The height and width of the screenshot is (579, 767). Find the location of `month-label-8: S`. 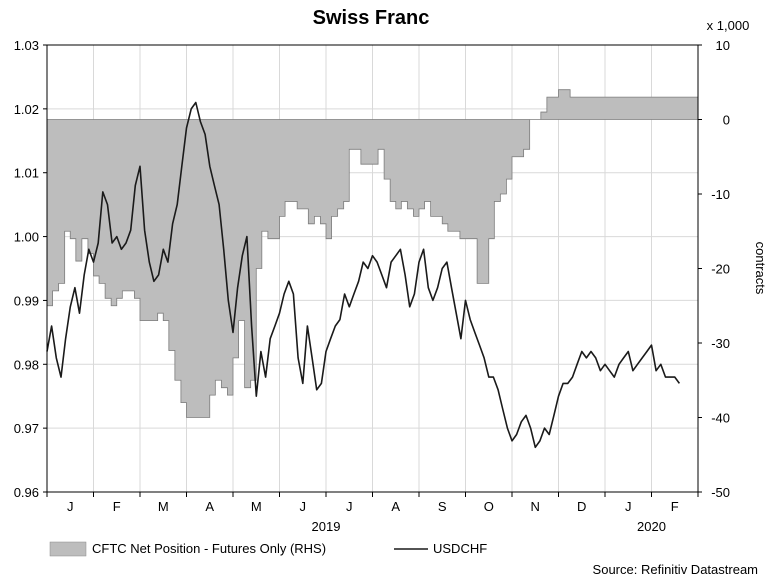

month-label-8: S is located at coordinates (442, 506).